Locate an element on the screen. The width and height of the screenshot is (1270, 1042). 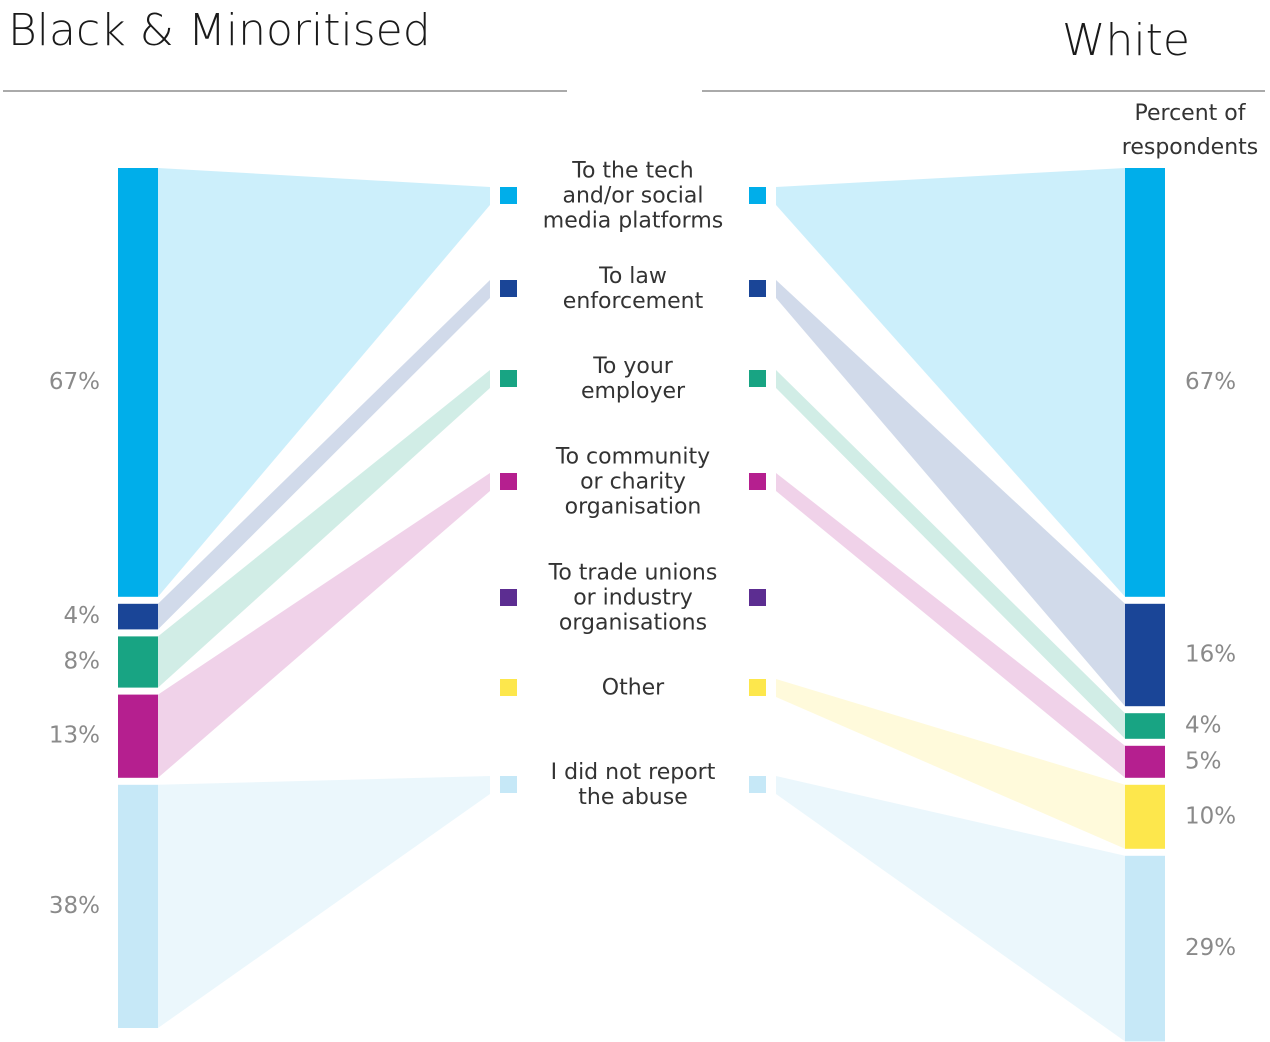
value-label: 8% is located at coordinates (82, 662).